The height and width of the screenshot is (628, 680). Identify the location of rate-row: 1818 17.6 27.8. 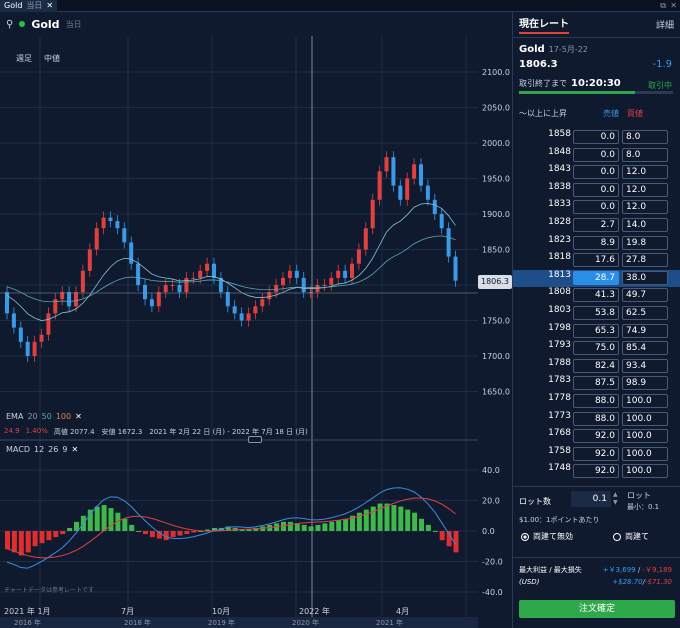
(596, 260).